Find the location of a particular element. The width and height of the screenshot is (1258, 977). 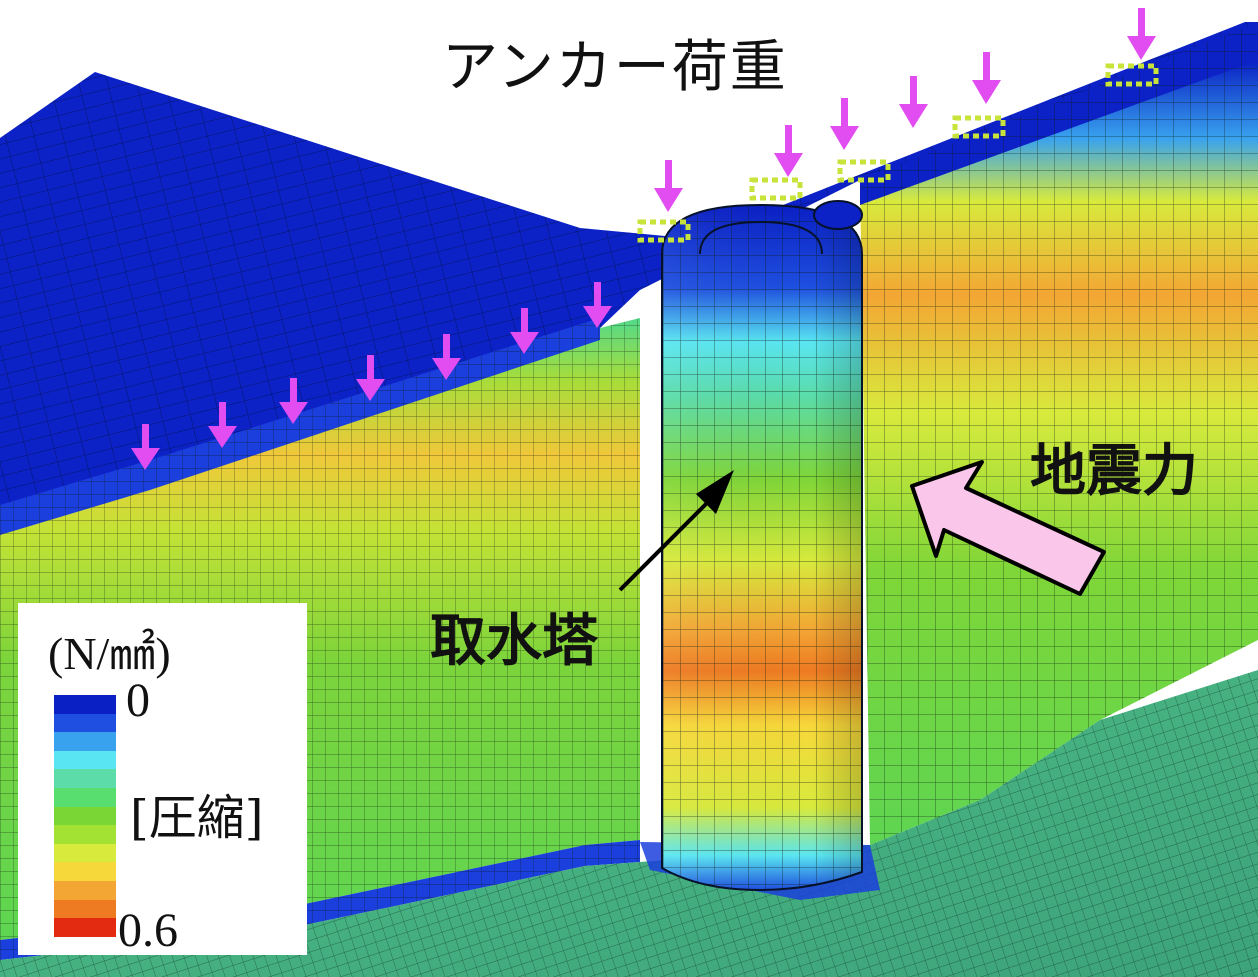

legend-max-label: 0.6 is located at coordinates (148, 930).